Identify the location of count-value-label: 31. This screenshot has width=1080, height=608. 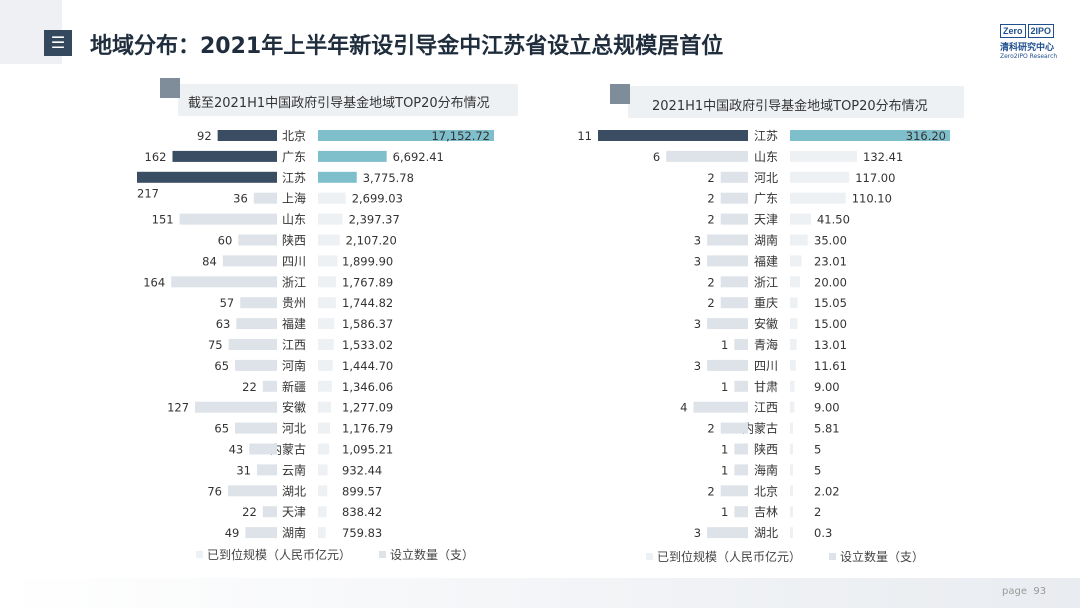
(243, 470).